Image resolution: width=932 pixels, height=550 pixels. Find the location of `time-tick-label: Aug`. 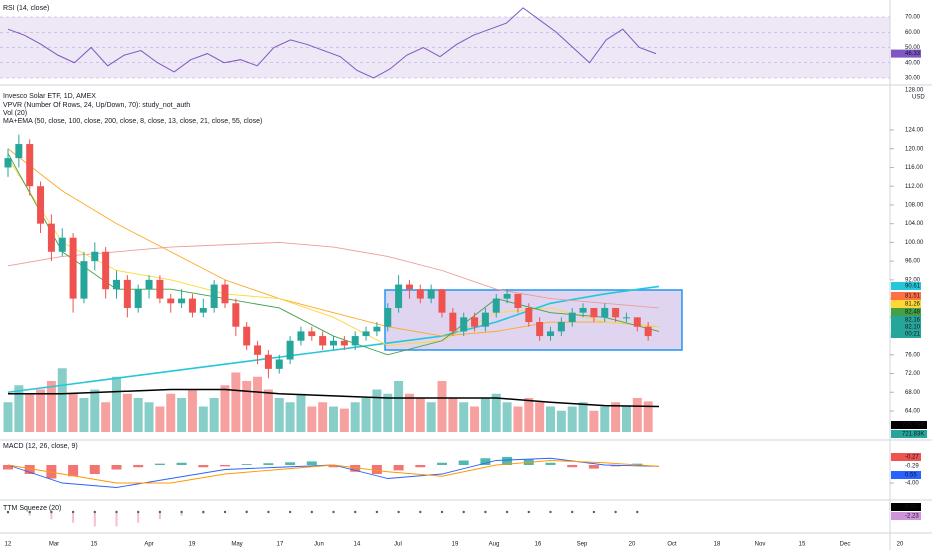

time-tick-label: Aug is located at coordinates (494, 545).